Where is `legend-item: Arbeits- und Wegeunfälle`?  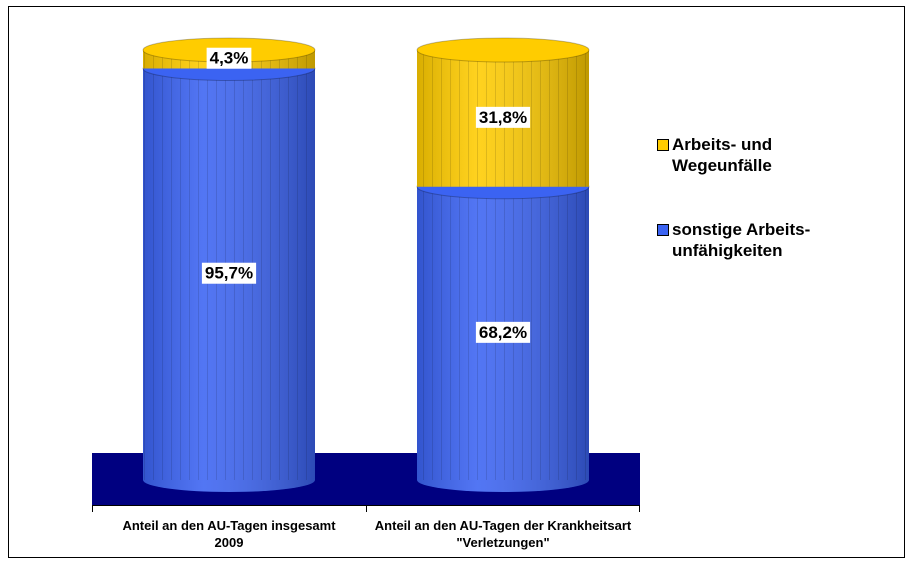 legend-item: Arbeits- und Wegeunfälle is located at coordinates (732, 155).